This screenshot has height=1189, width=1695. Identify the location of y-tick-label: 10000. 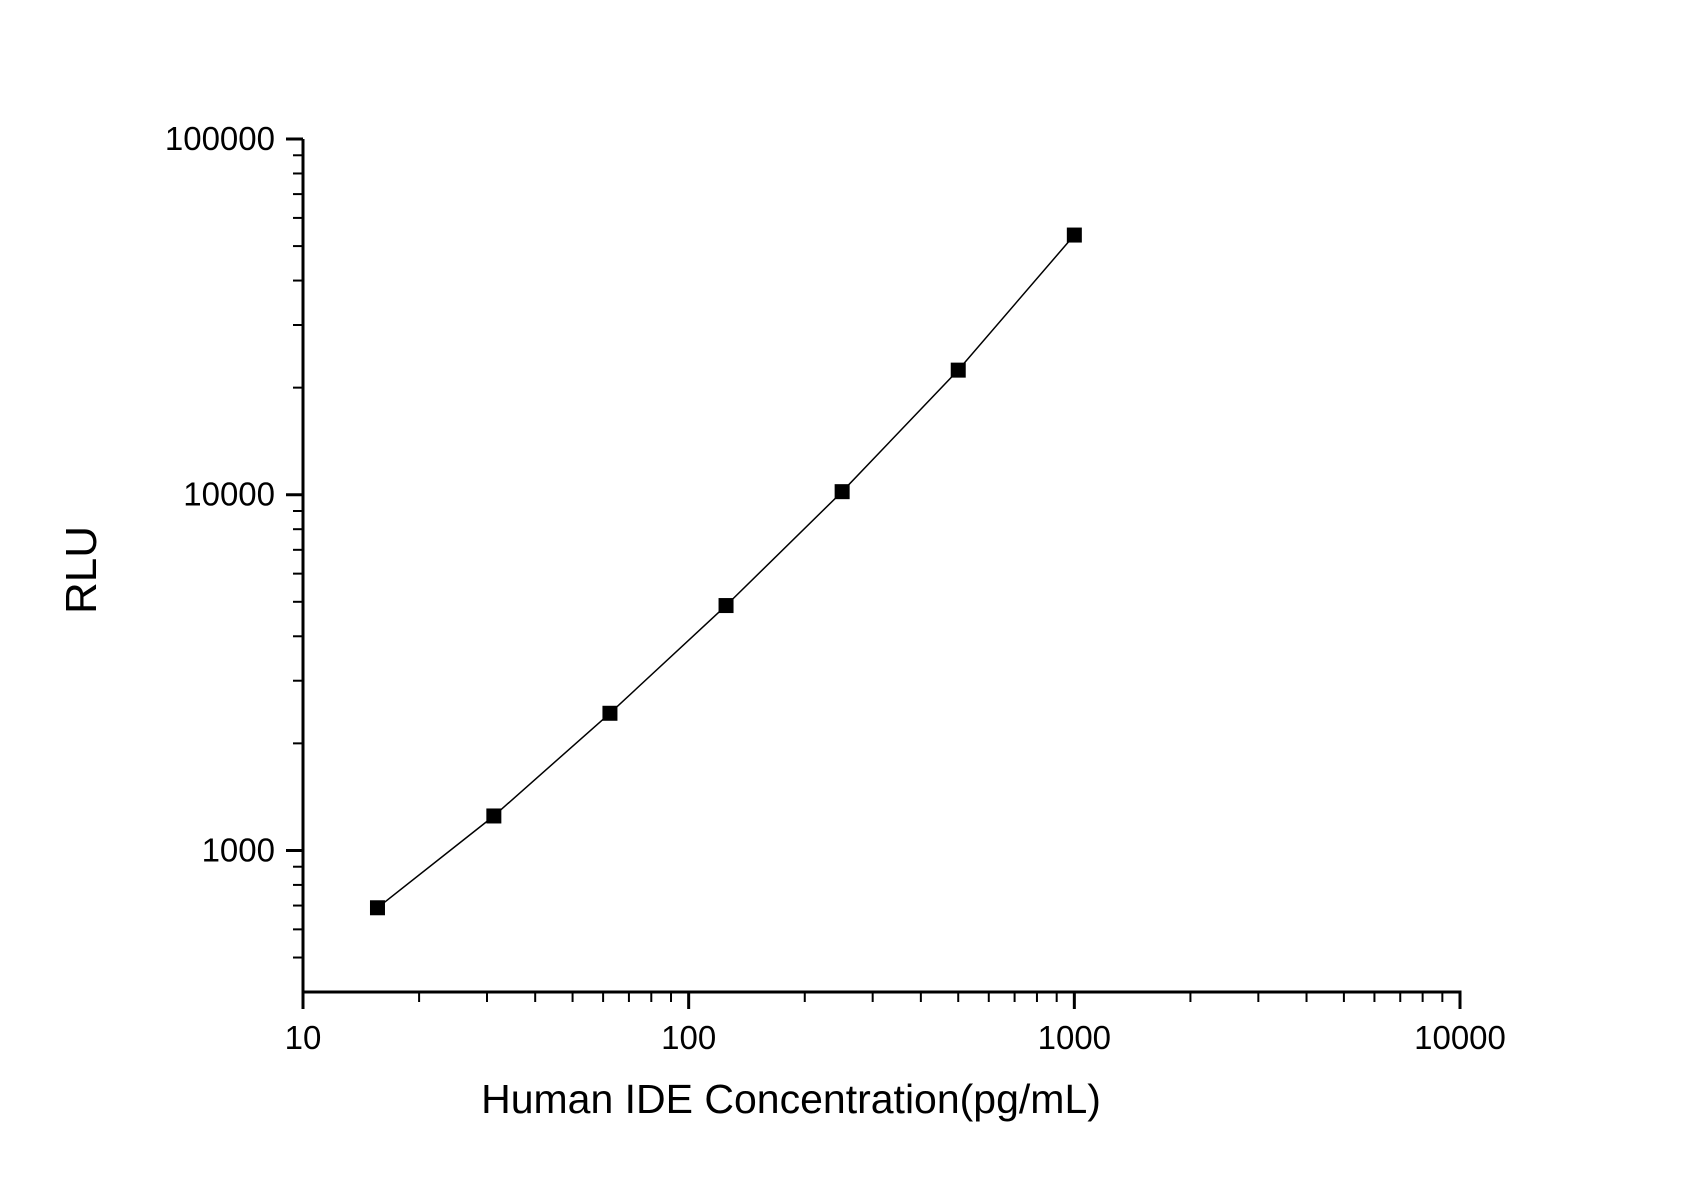
(229, 494).